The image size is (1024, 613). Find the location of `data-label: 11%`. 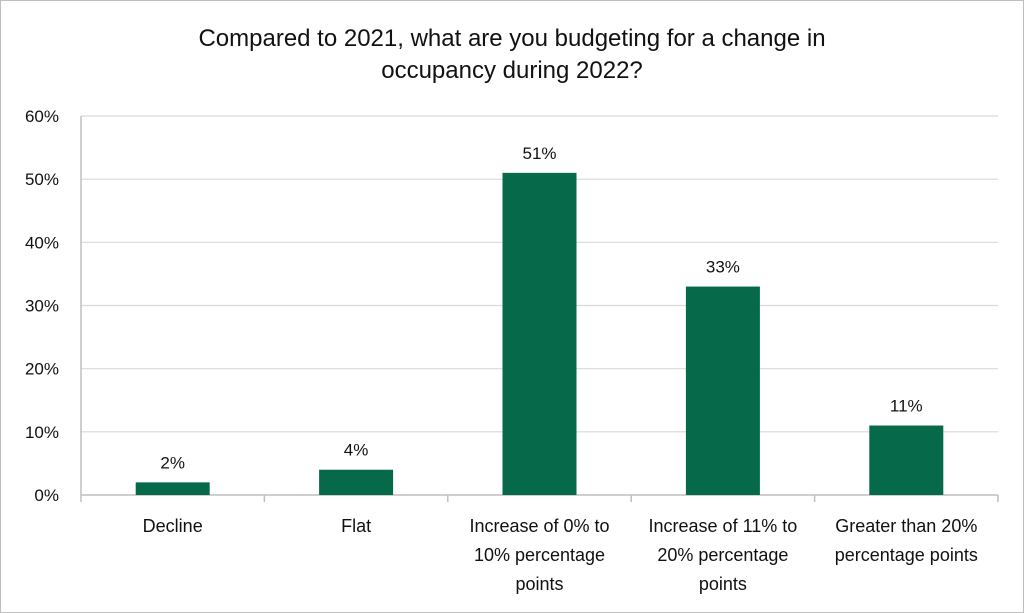

data-label: 11% is located at coordinates (906, 406).